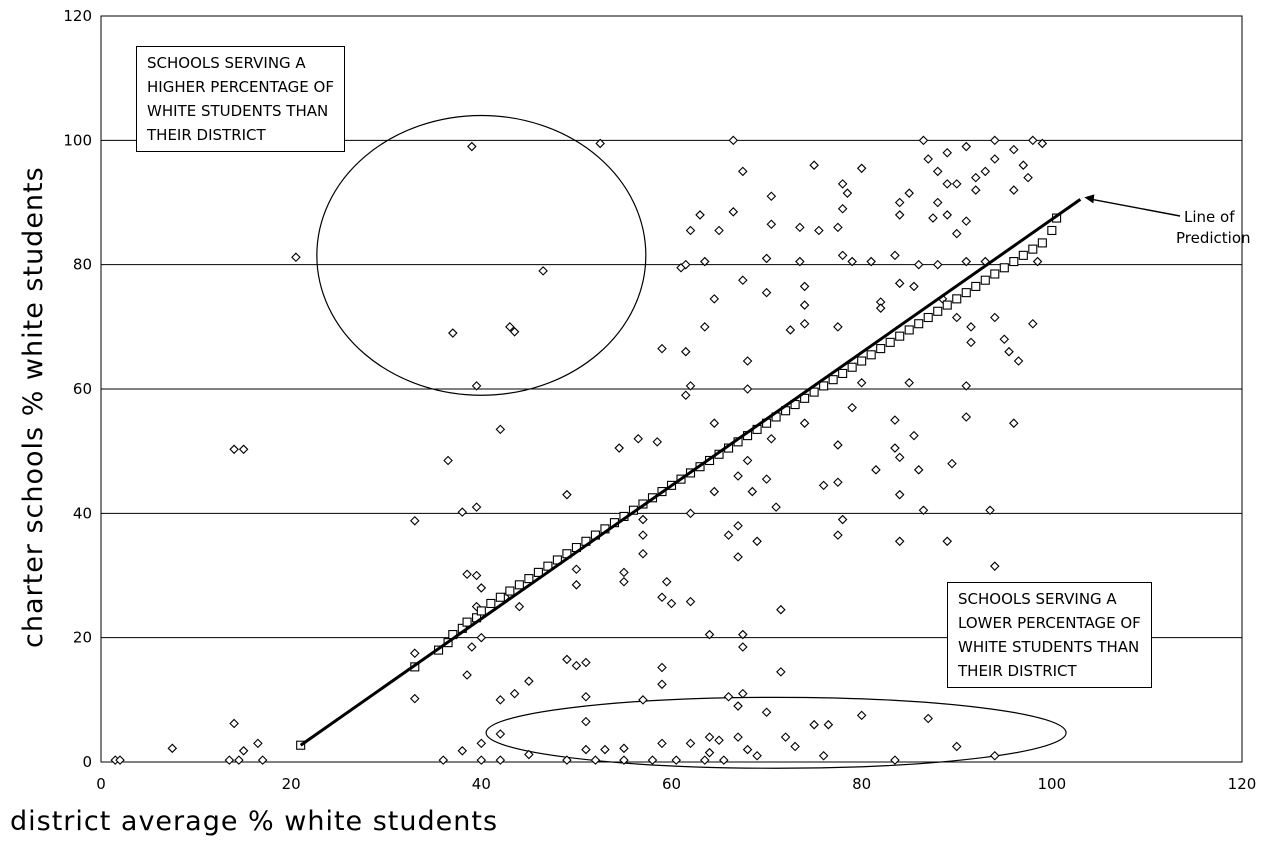 This screenshot has height=849, width=1277. Describe the element at coordinates (481, 255) in the screenshot. I see `highlight-ellipse` at that location.